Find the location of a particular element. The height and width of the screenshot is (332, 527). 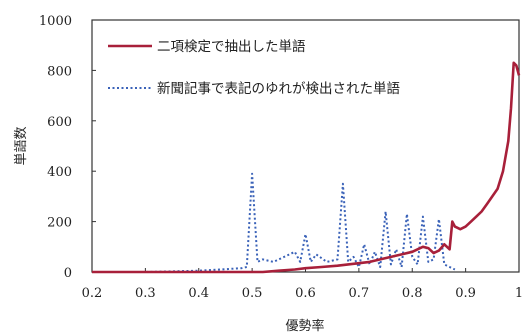

x-tick-label: 0.9 is located at coordinates (465, 293).